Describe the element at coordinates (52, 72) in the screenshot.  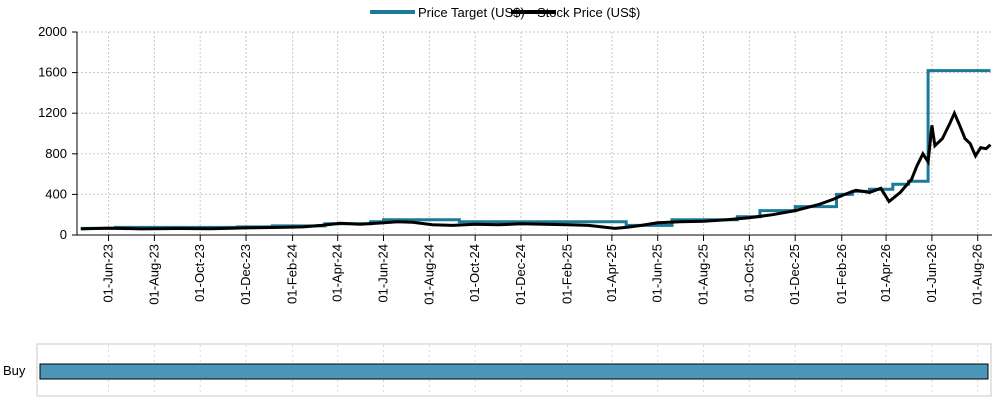
I see `y-tick-label: 1600` at that location.